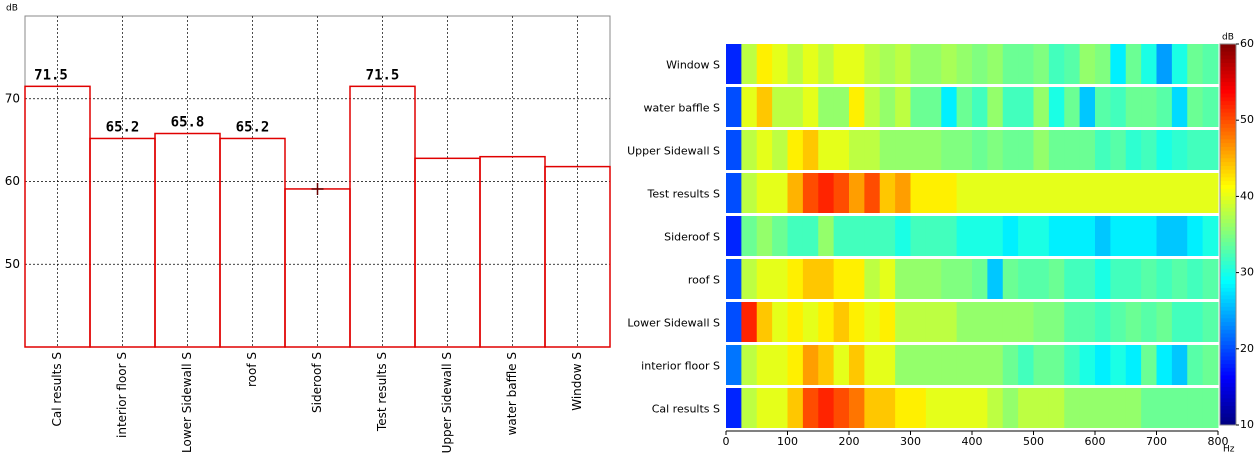 The image size is (1258, 454). Describe the element at coordinates (1247, 119) in the screenshot. I see `colorbar-tick-label: 50` at that location.